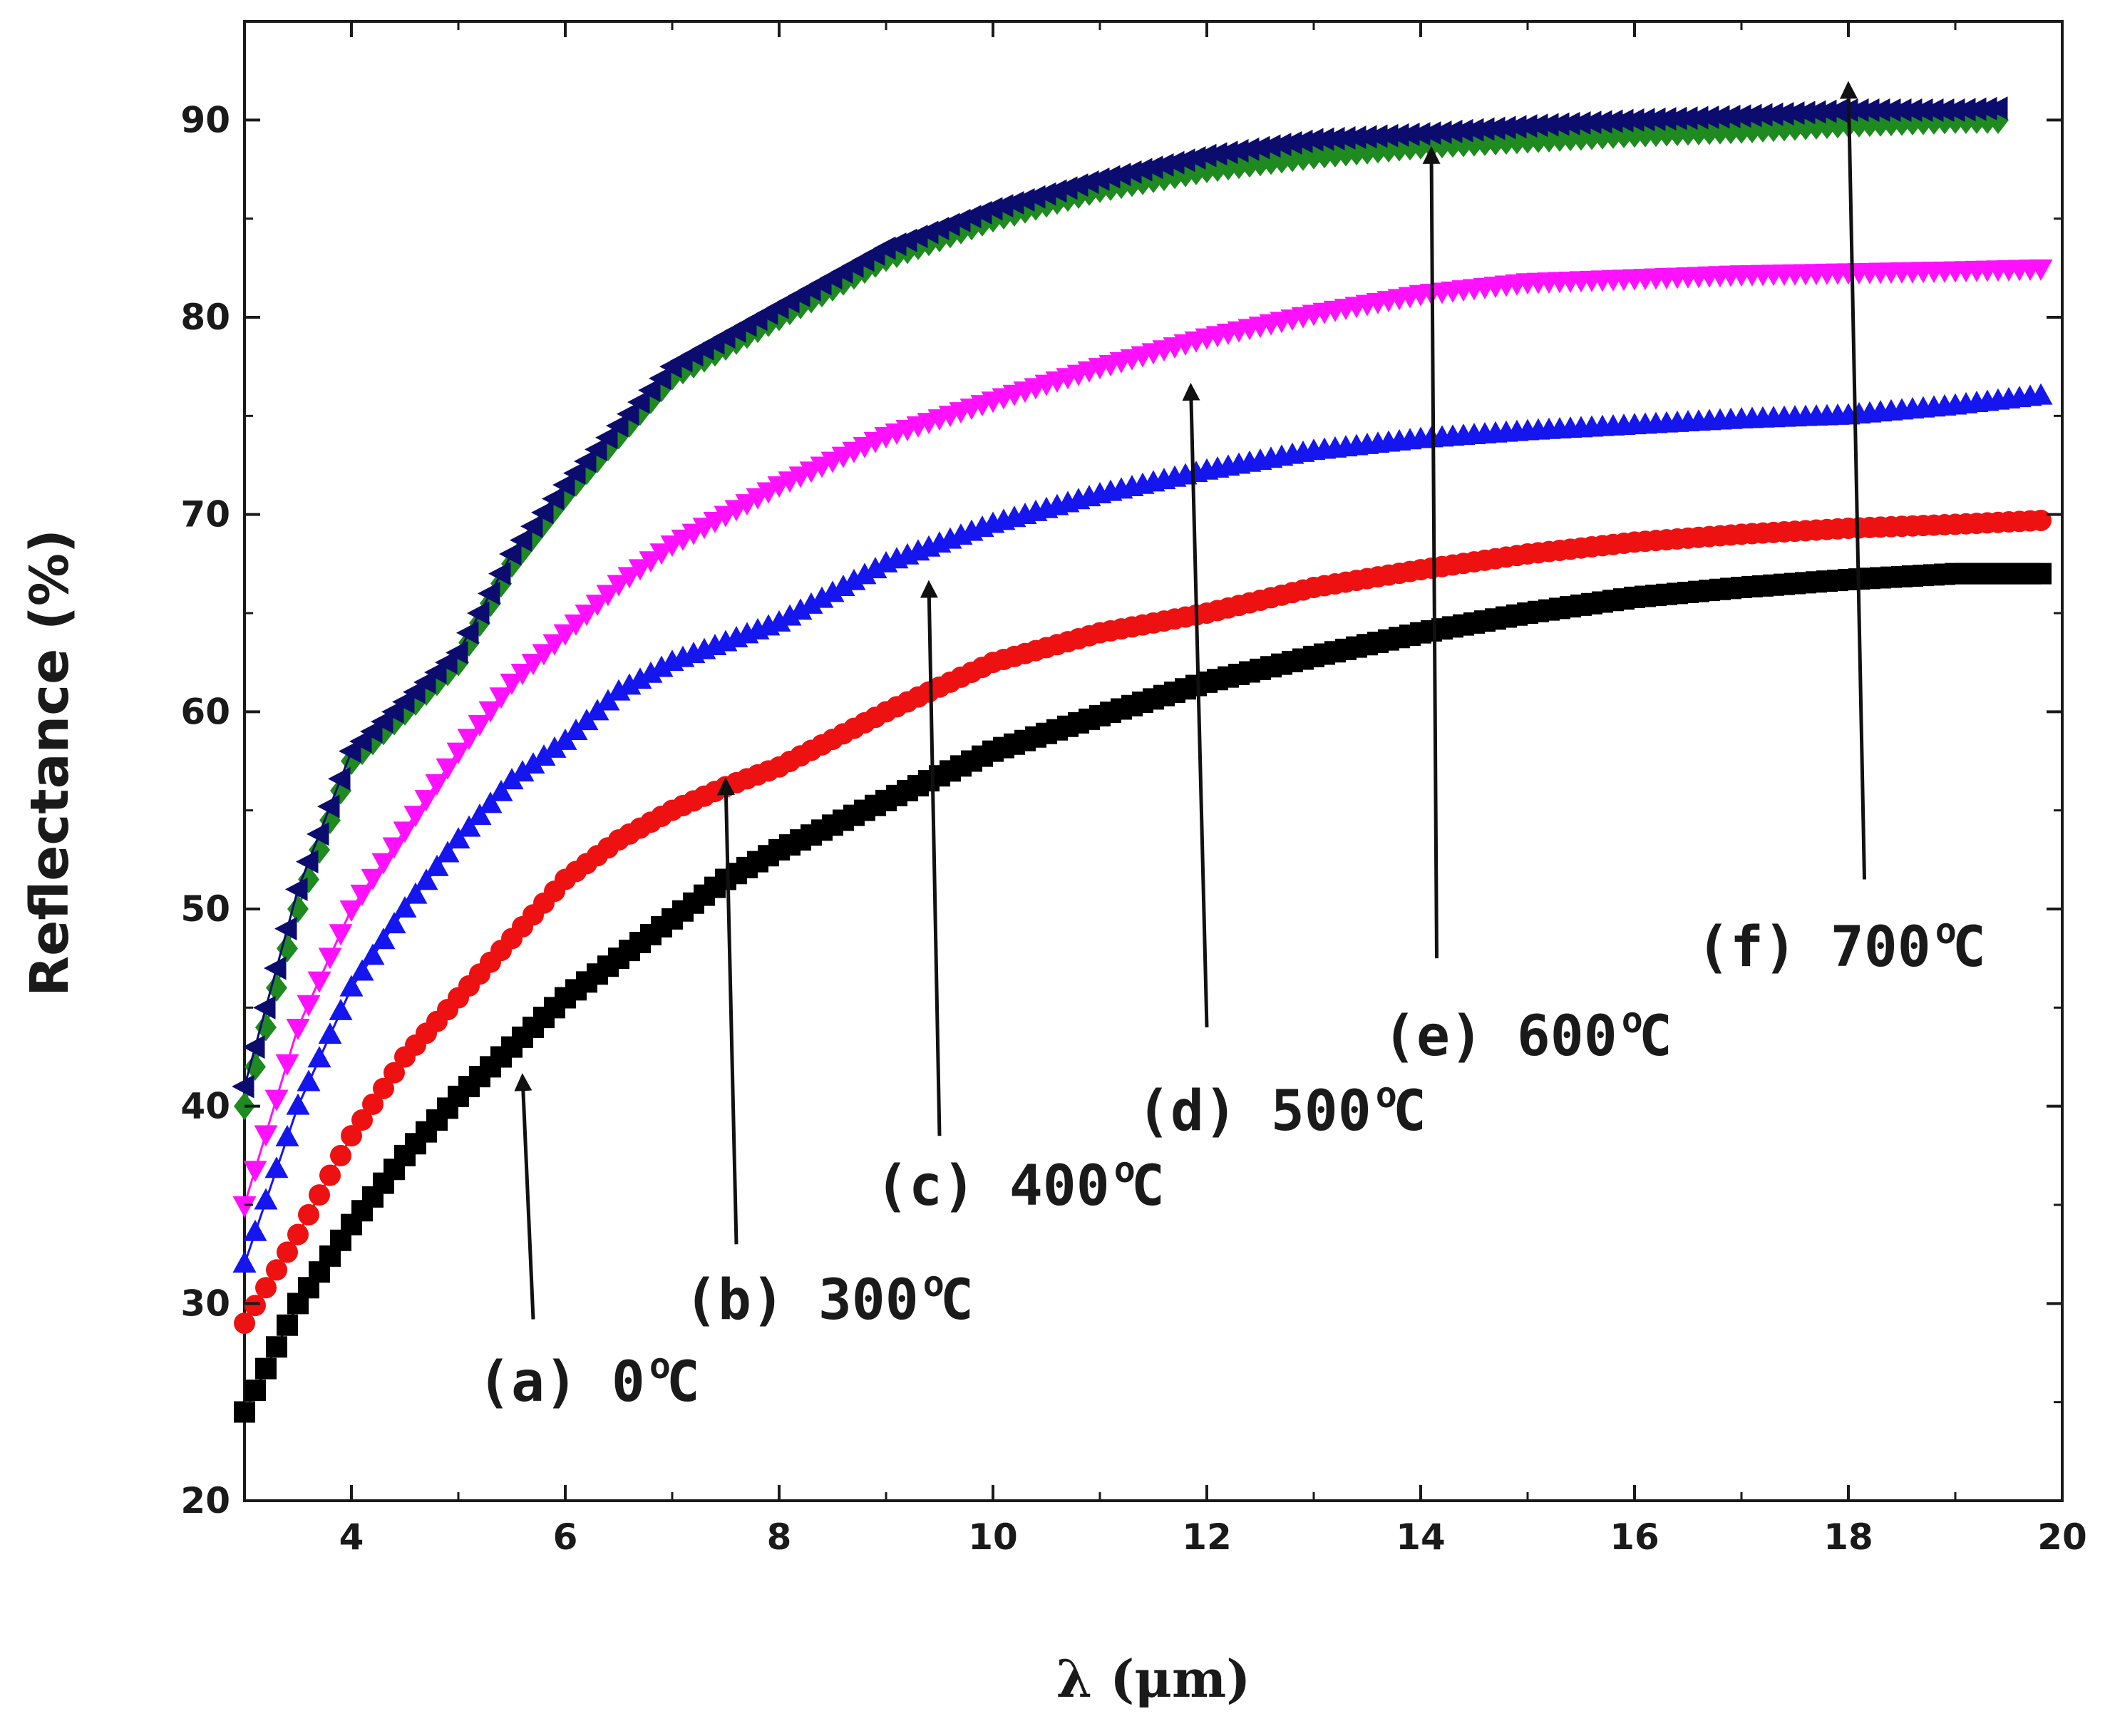 This screenshot has width=2105, height=1736. I want to click on y-tick-label: 20, so click(205, 1501).